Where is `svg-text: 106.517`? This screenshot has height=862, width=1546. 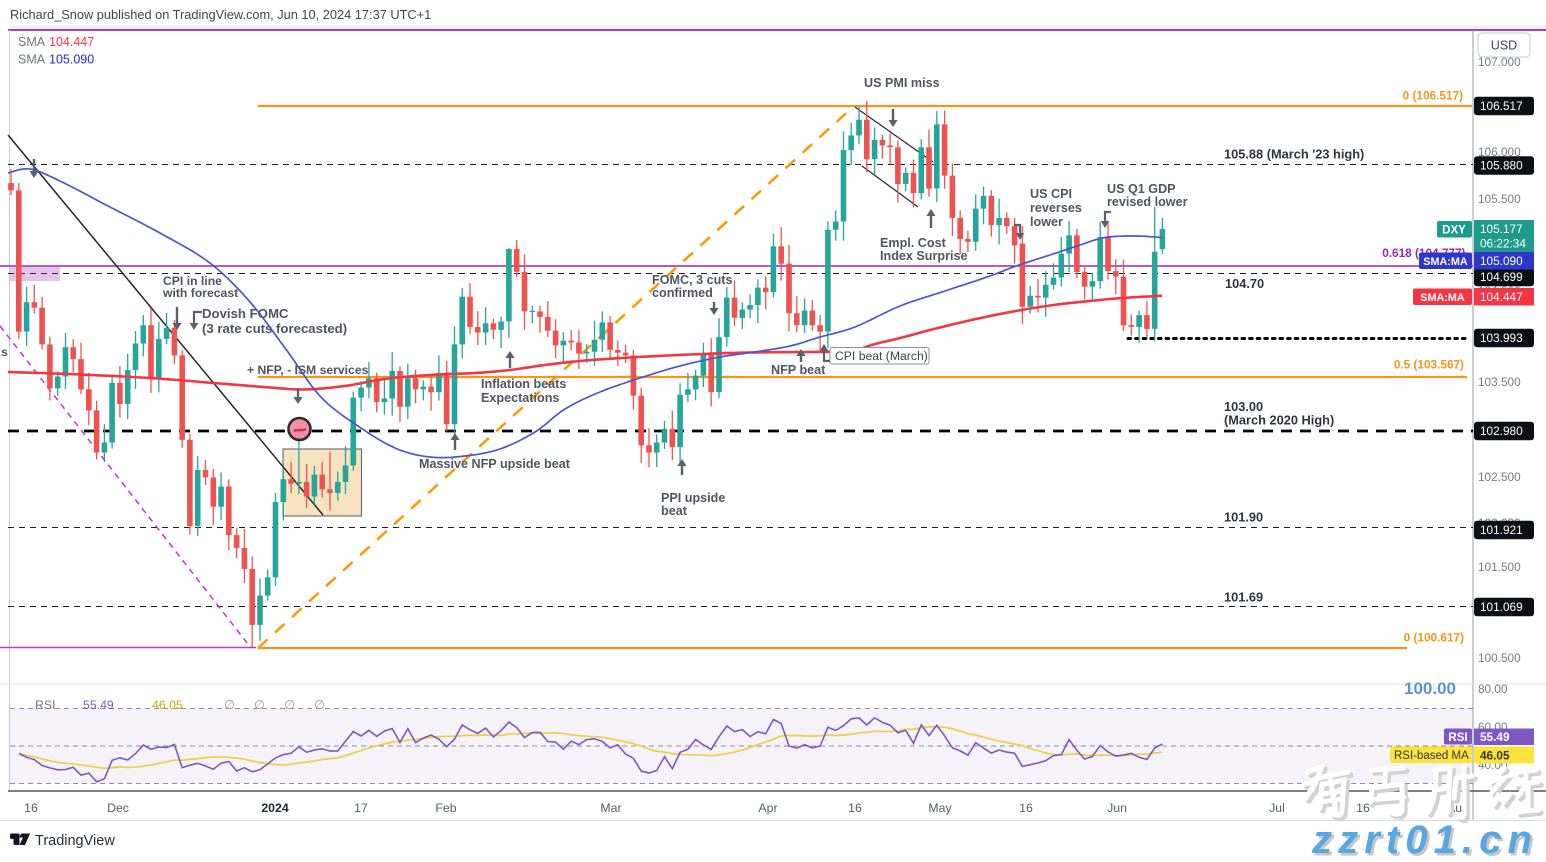 svg-text: 106.517 is located at coordinates (1501, 106).